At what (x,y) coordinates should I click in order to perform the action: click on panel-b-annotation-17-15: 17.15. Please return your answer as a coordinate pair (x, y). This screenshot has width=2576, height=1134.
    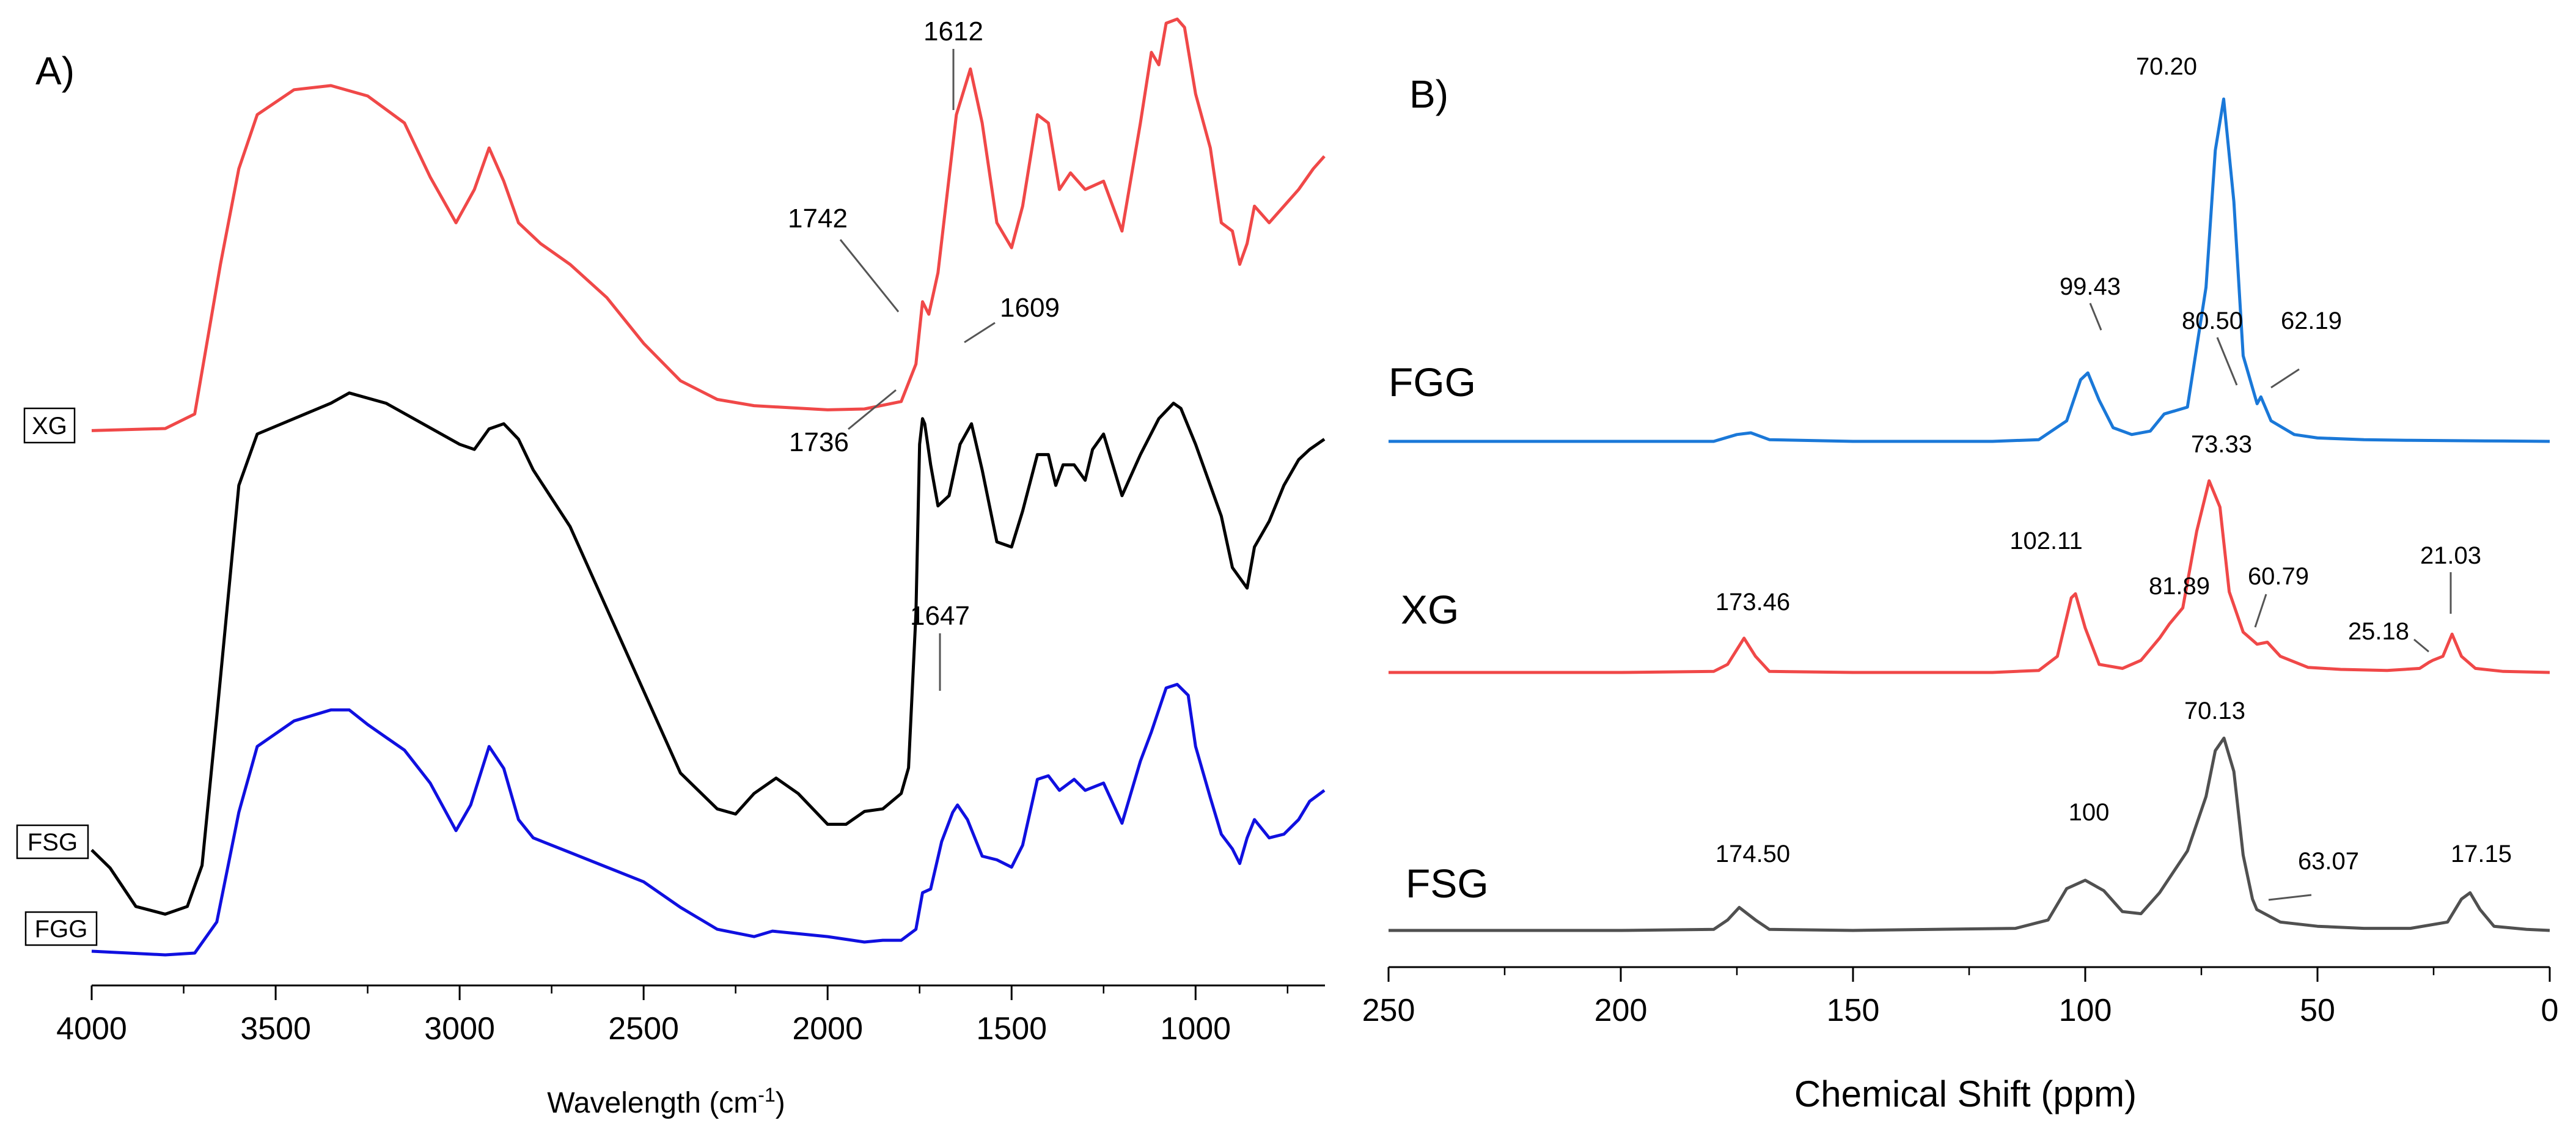
    Looking at the image, I should click on (2481, 854).